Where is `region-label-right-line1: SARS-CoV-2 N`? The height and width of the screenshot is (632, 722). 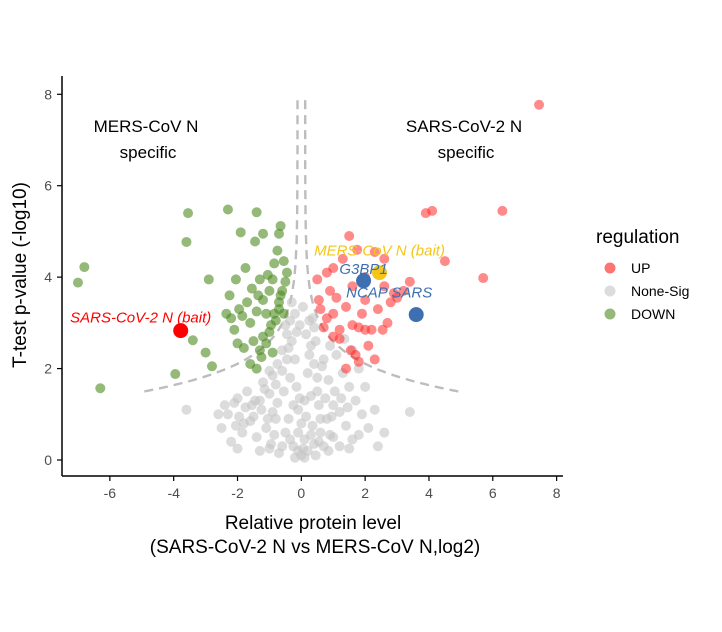 region-label-right-line1: SARS-CoV-2 N is located at coordinates (464, 126).